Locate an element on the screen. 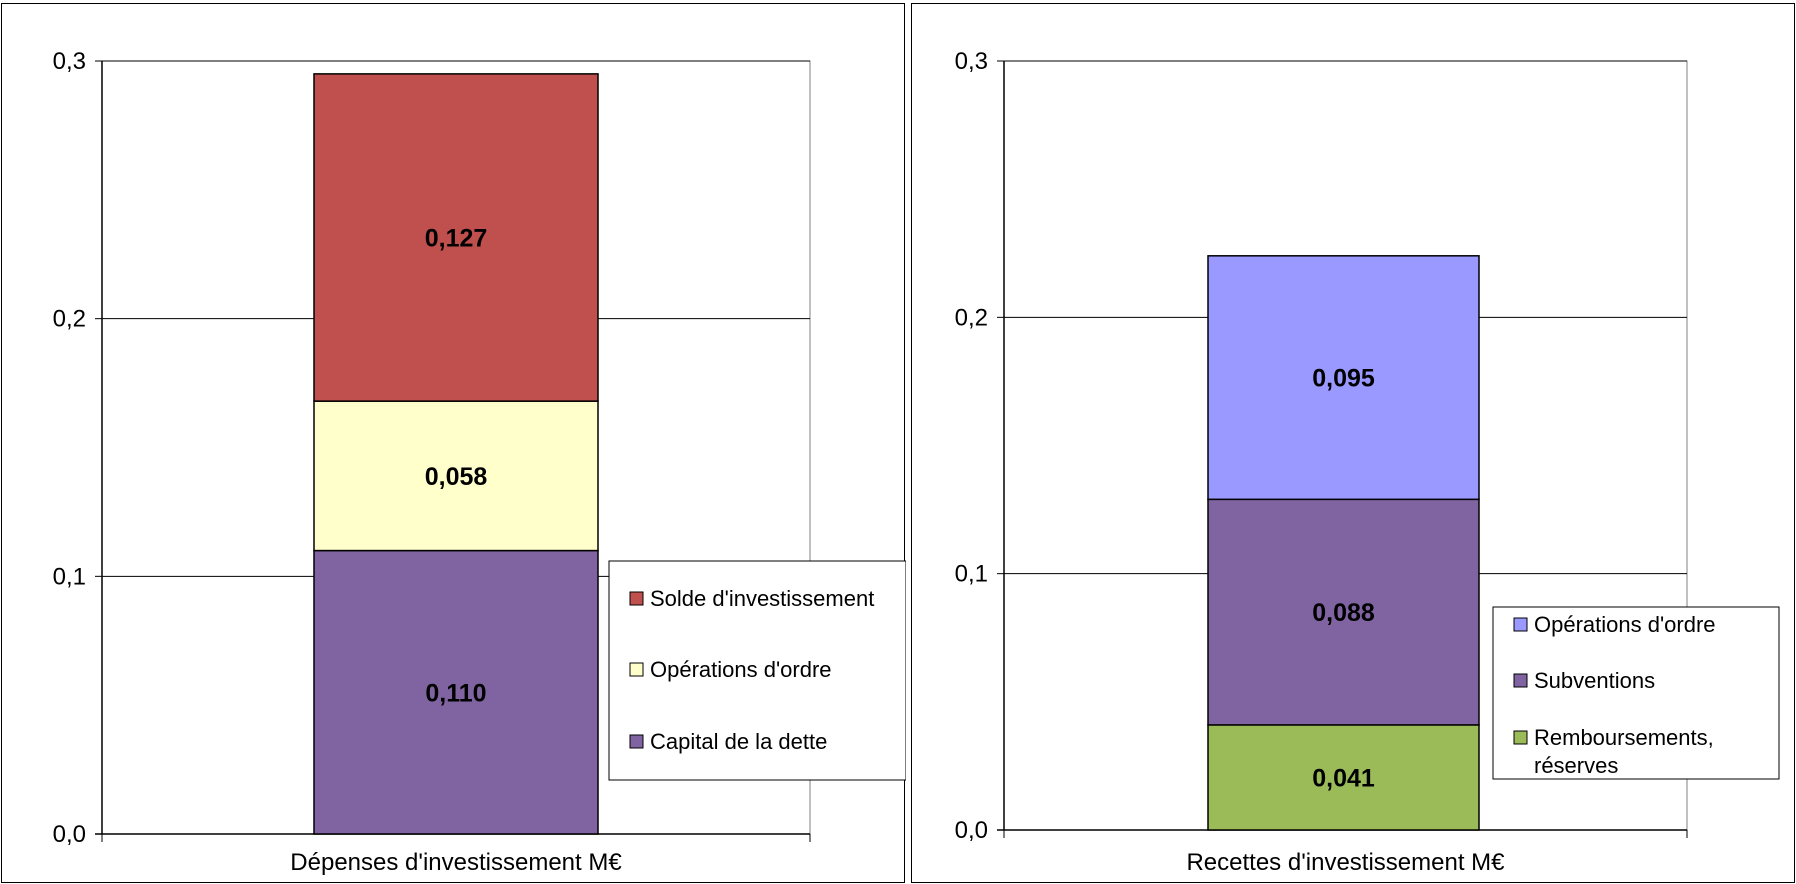 This screenshot has height=884, width=1796. data-label: 0,041 is located at coordinates (1343, 778).